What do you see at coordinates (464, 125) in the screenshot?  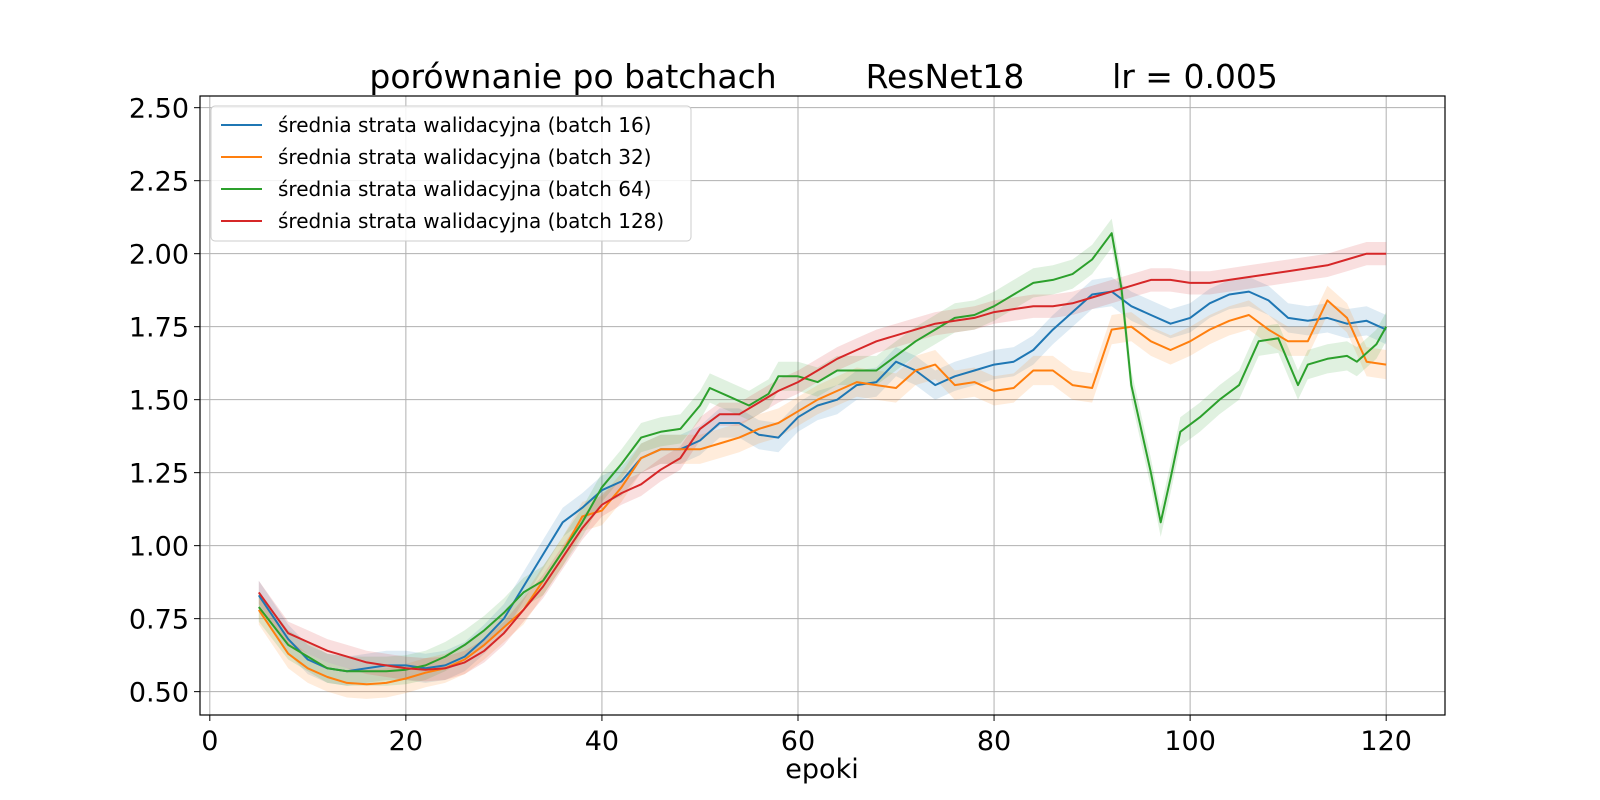 I see `legend-label-batch-16: średnia strata walidacyjna (batch 16)` at bounding box center [464, 125].